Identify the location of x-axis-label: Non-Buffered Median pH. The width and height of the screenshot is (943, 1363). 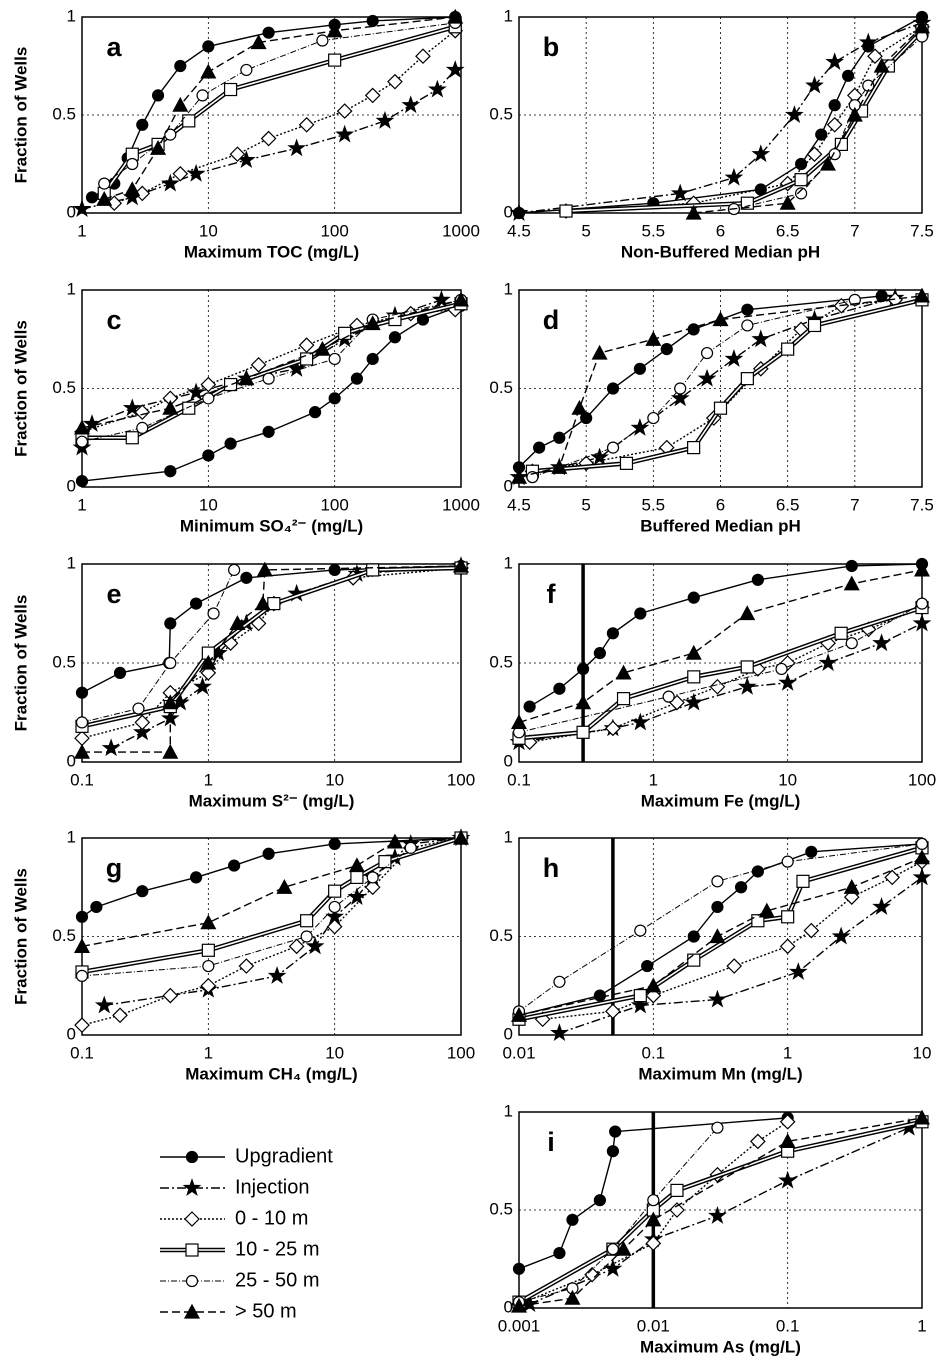
(720, 251).